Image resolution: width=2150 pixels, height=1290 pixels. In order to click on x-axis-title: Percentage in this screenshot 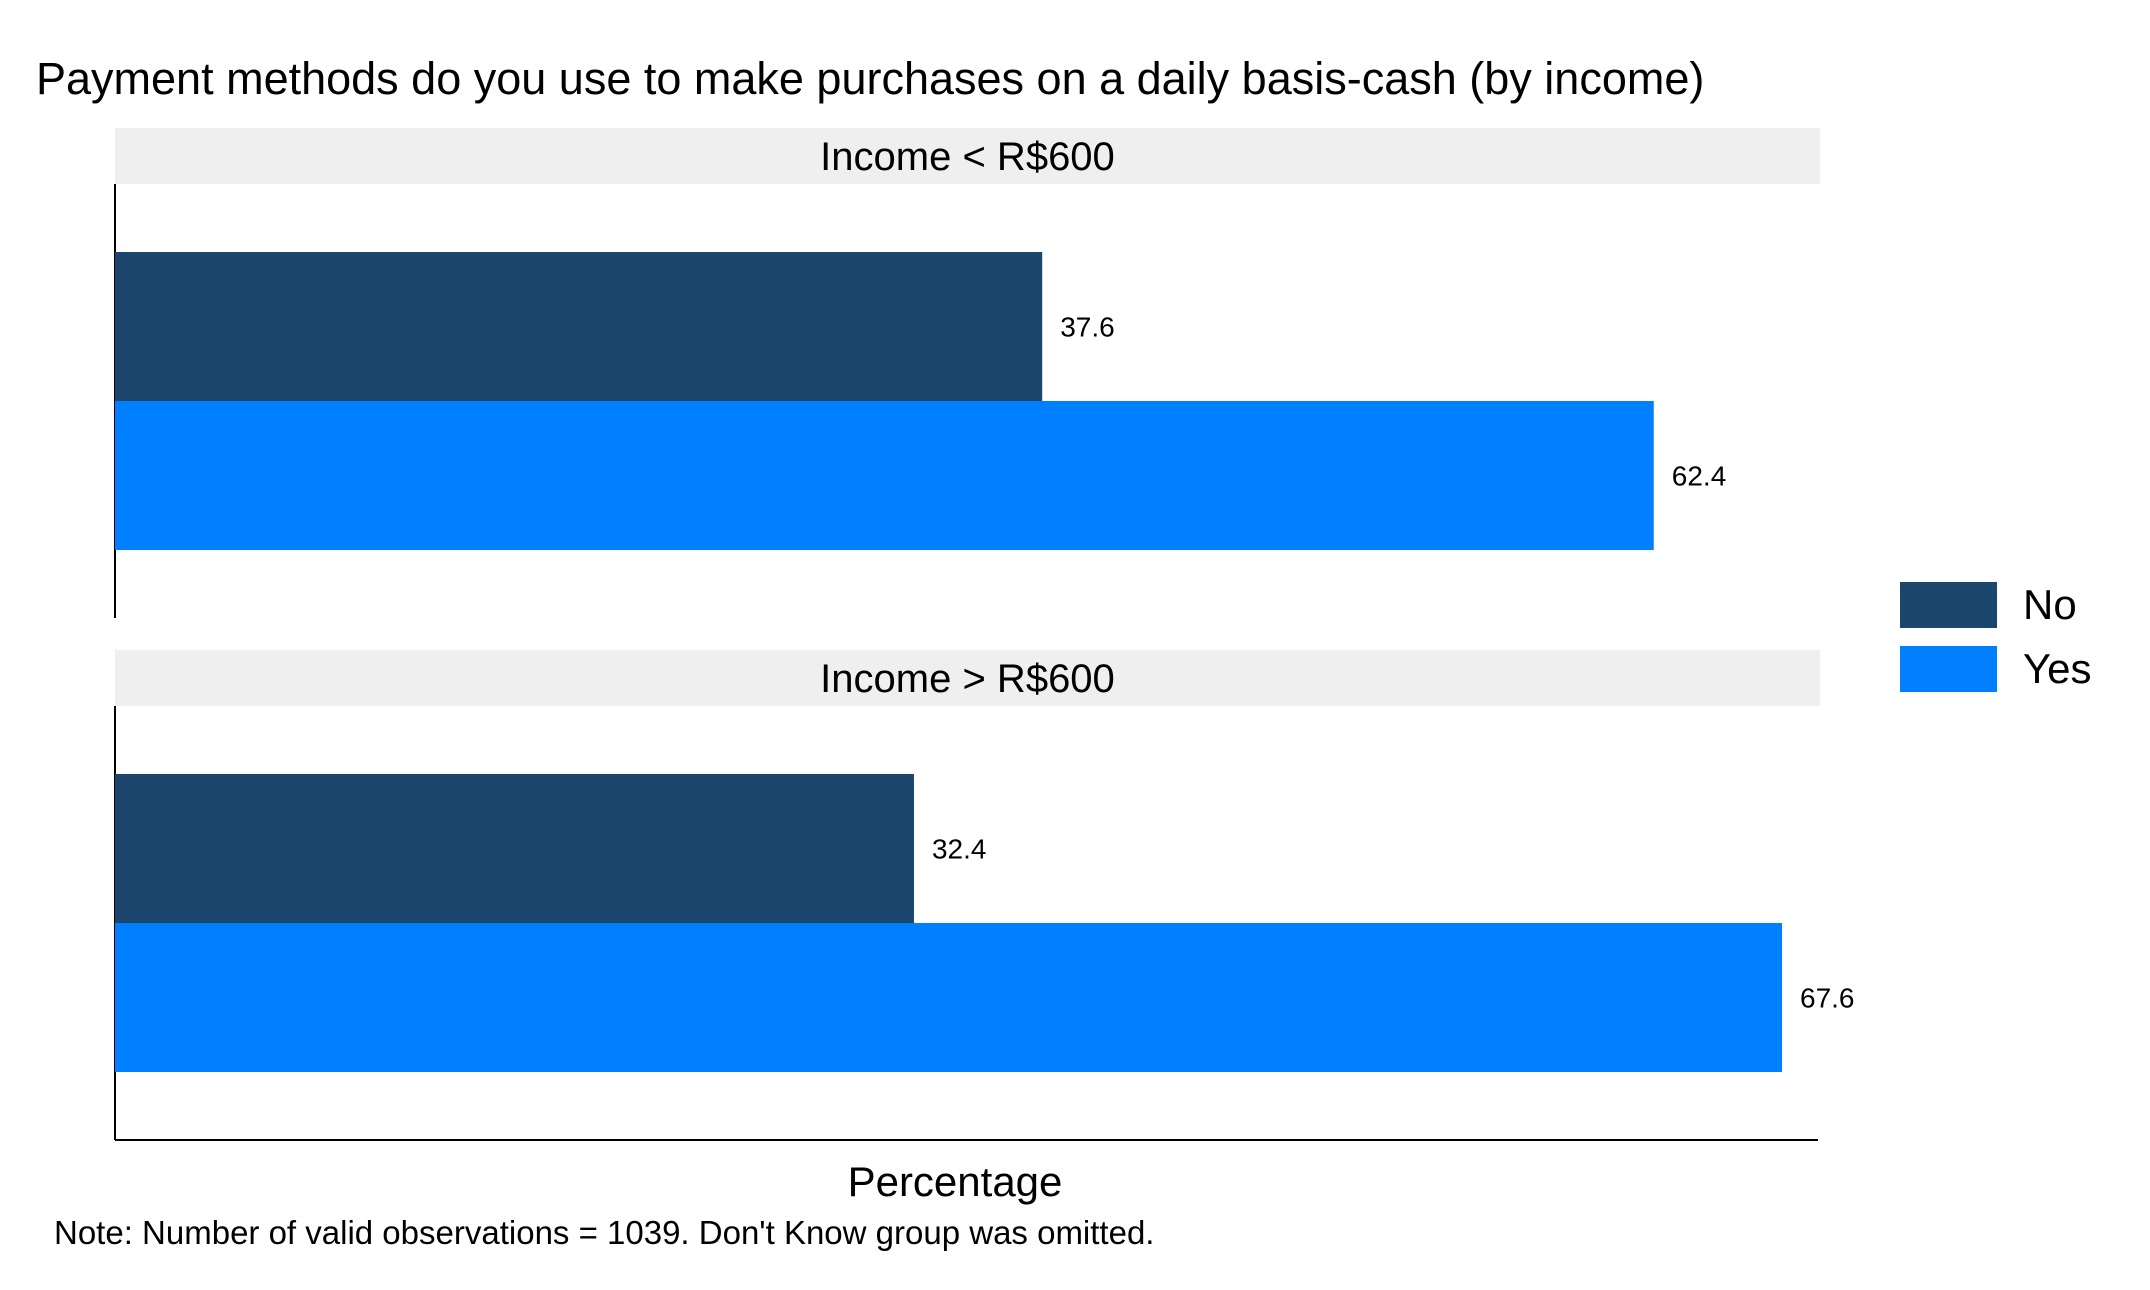, I will do `click(955, 1181)`.